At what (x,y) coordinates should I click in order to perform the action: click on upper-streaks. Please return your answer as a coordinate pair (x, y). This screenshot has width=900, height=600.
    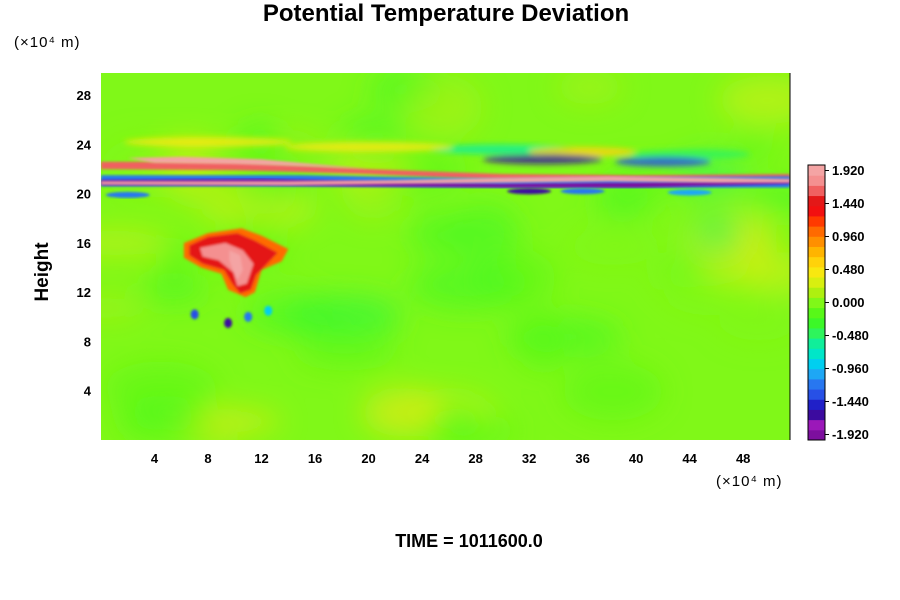
    Looking at the image, I should click on (437, 151).